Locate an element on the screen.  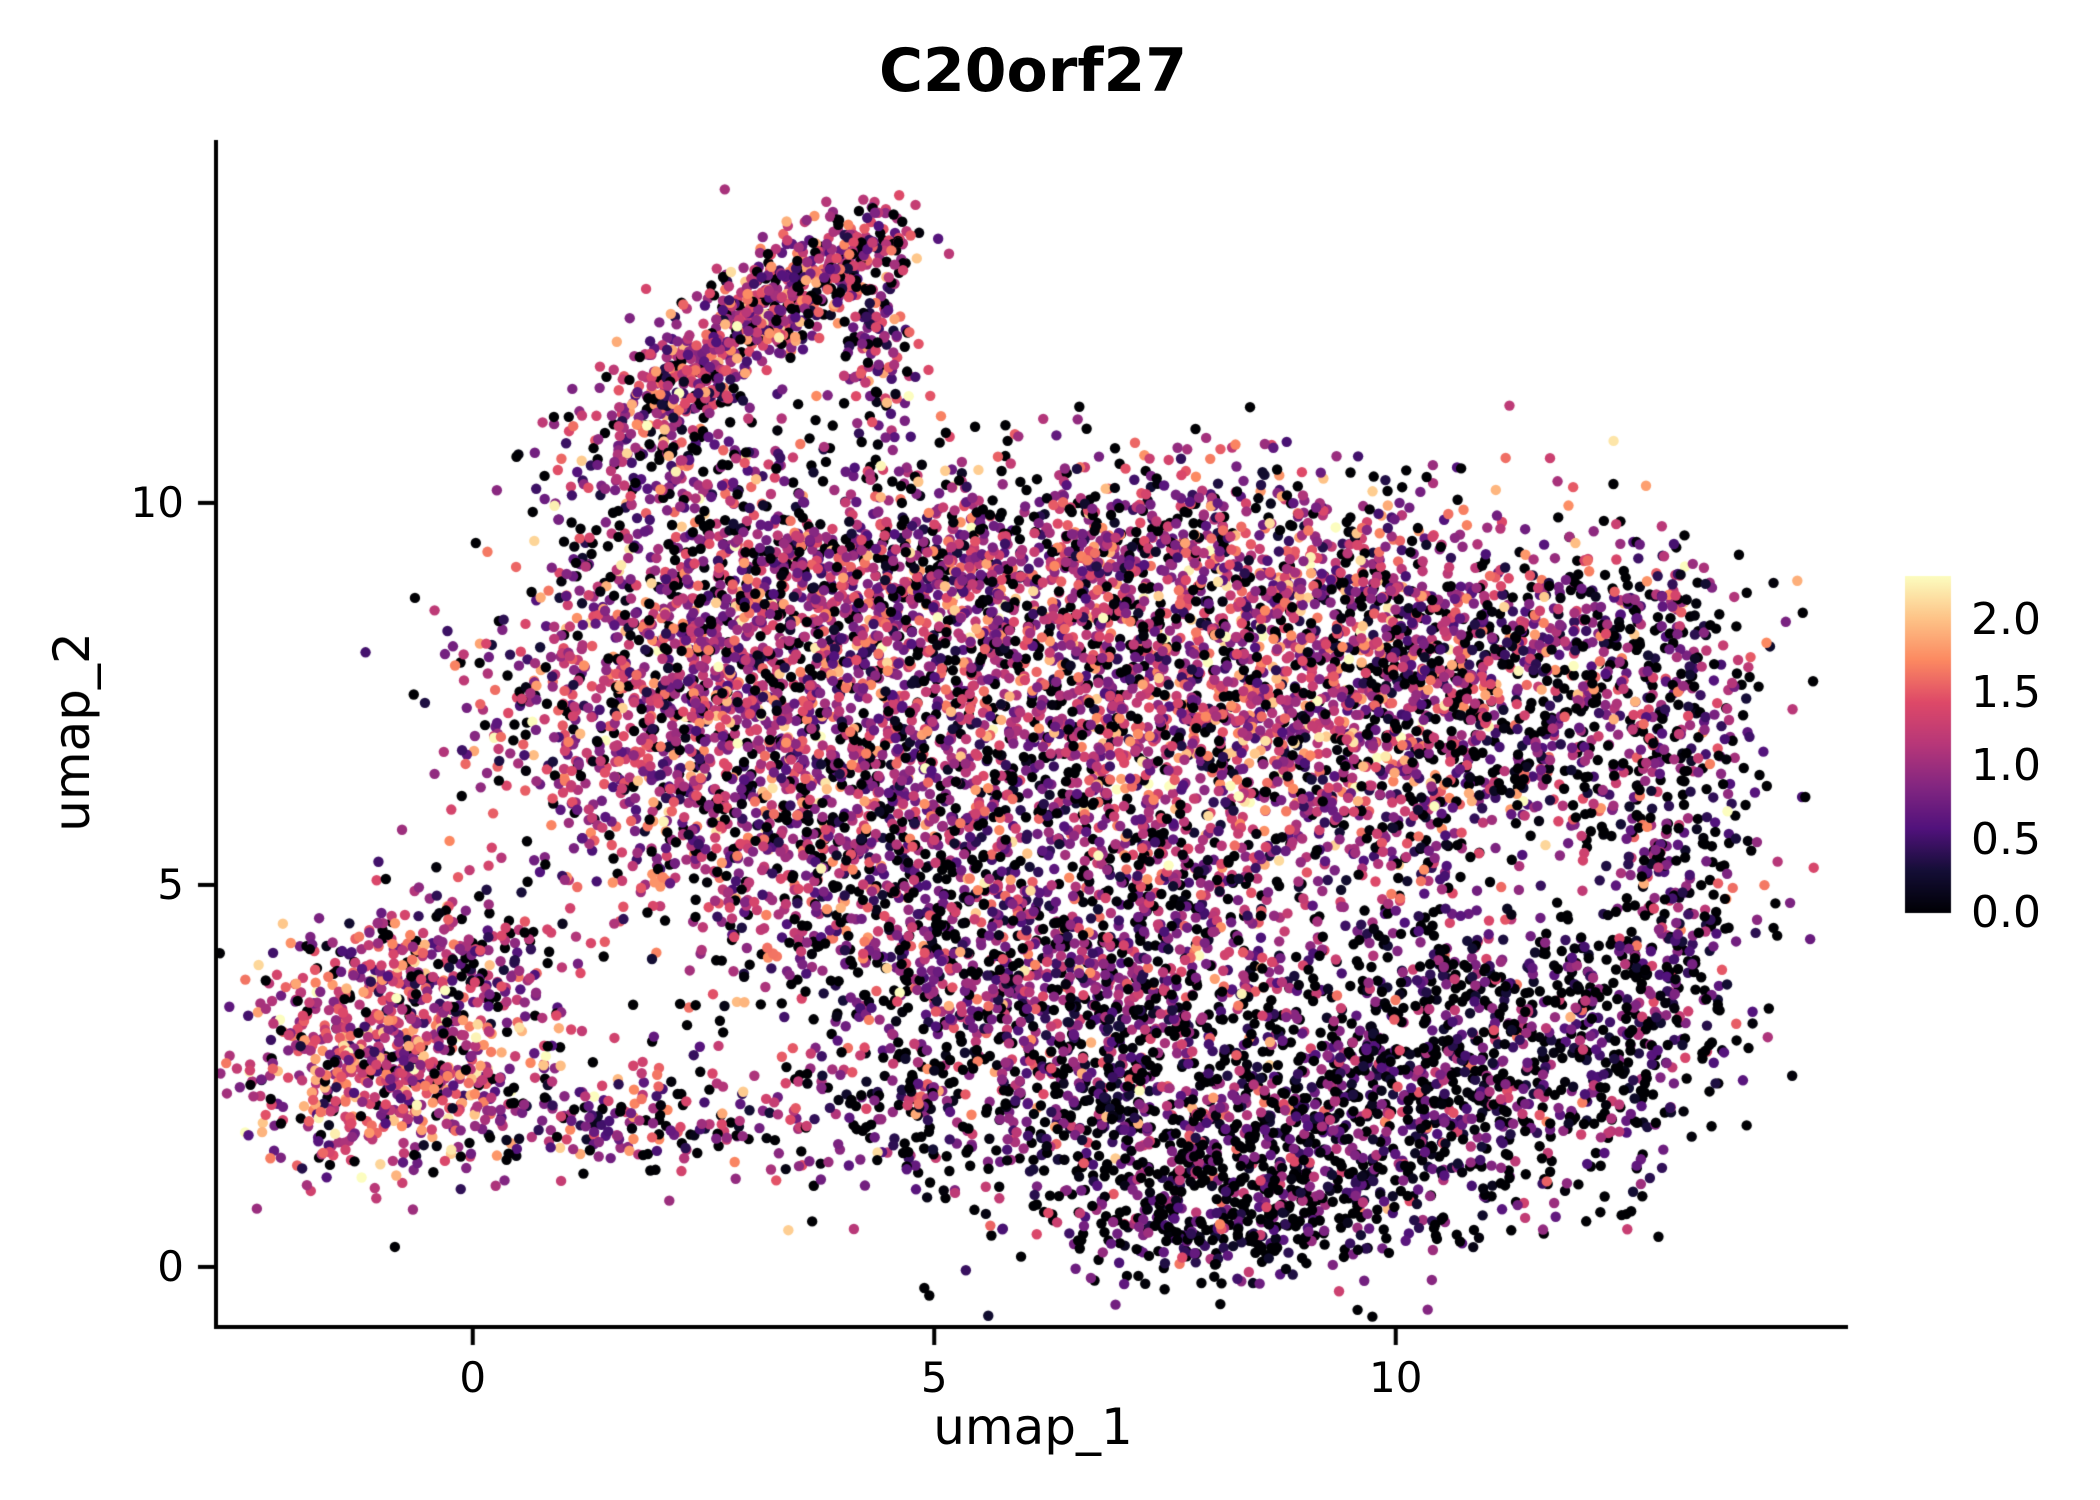
colorbar-tick-label-0.5: 0.5 is located at coordinates (2006, 839).